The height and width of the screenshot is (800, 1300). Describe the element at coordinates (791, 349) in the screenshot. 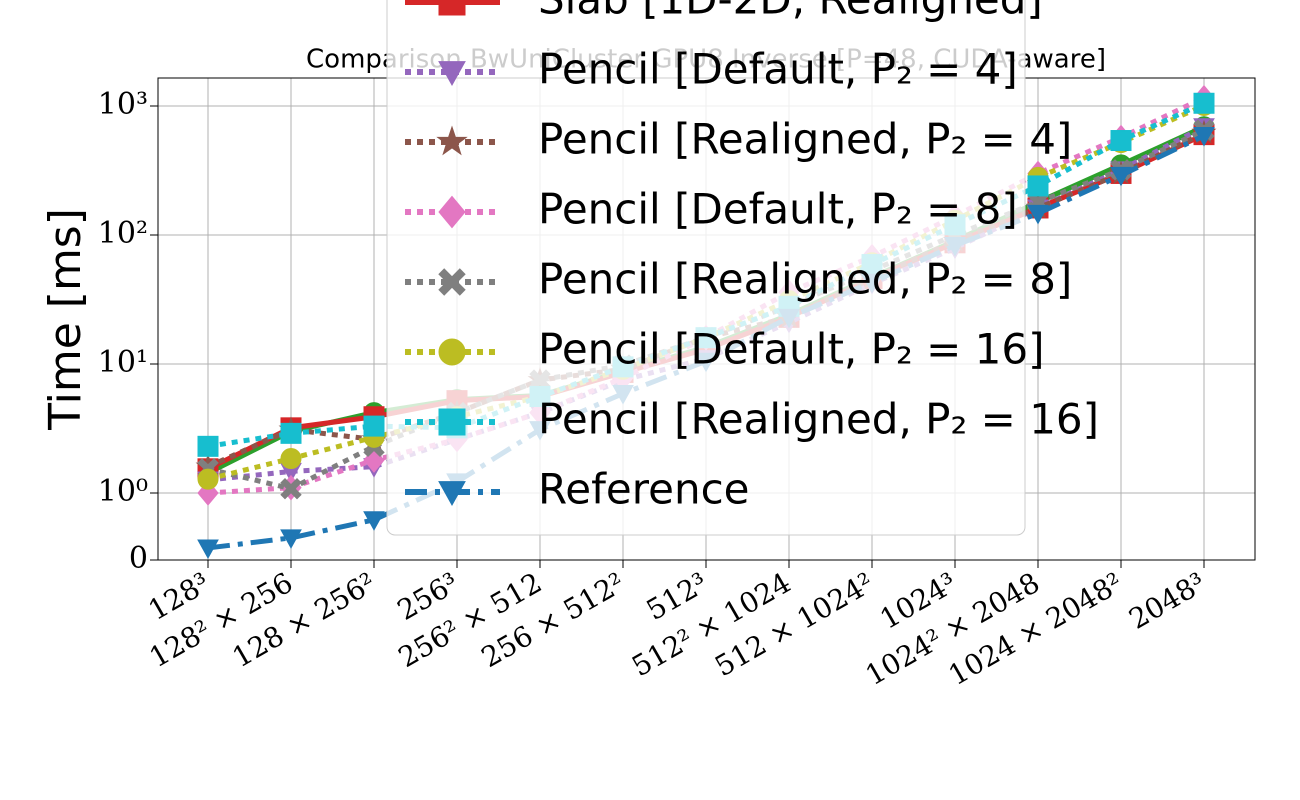

I see `legend-label: Pencil [Default, P₂ = 16]` at that location.